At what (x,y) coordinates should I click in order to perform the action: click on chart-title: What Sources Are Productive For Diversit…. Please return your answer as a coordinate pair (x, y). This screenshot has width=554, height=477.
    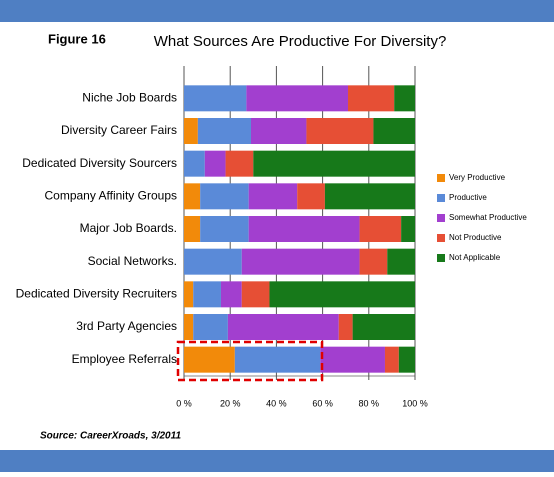
    Looking at the image, I should click on (300, 41).